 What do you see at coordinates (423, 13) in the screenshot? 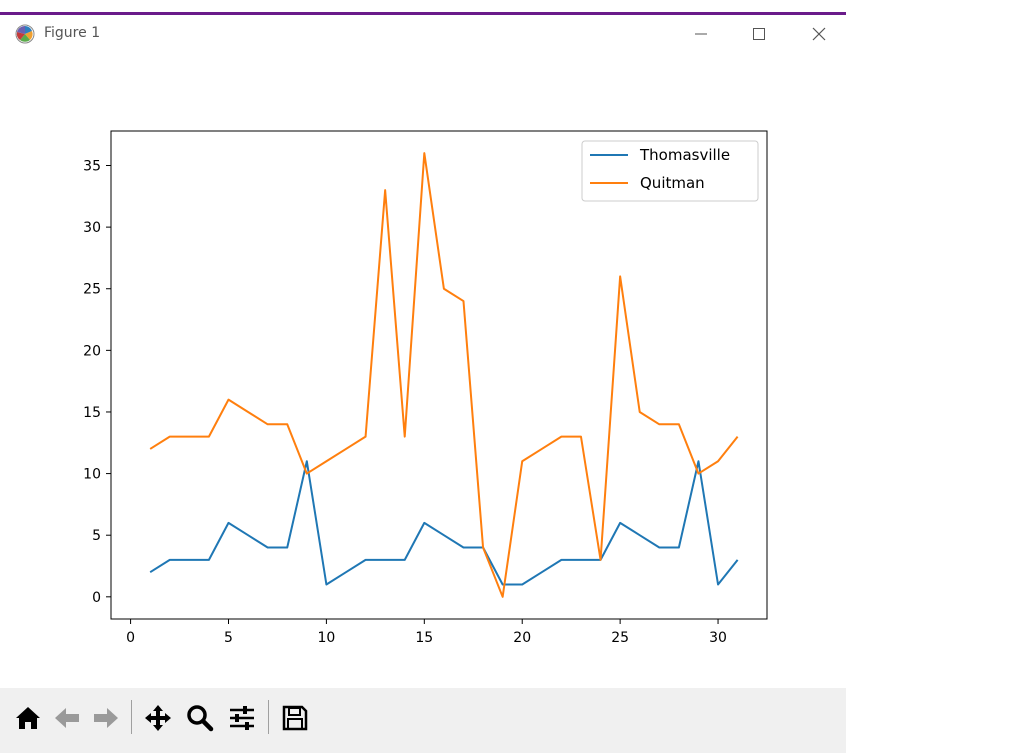
I see `window-accent-bar` at bounding box center [423, 13].